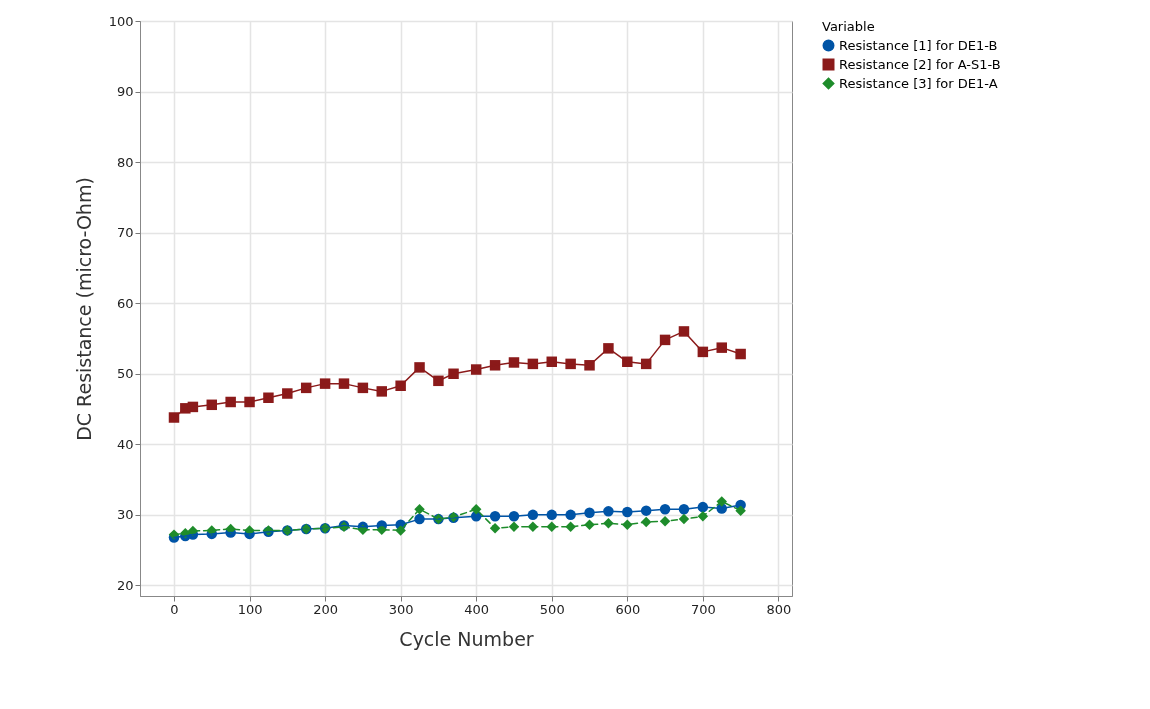 The width and height of the screenshot is (1150, 709). Describe the element at coordinates (125, 585) in the screenshot. I see `y-tick-label: 20` at that location.